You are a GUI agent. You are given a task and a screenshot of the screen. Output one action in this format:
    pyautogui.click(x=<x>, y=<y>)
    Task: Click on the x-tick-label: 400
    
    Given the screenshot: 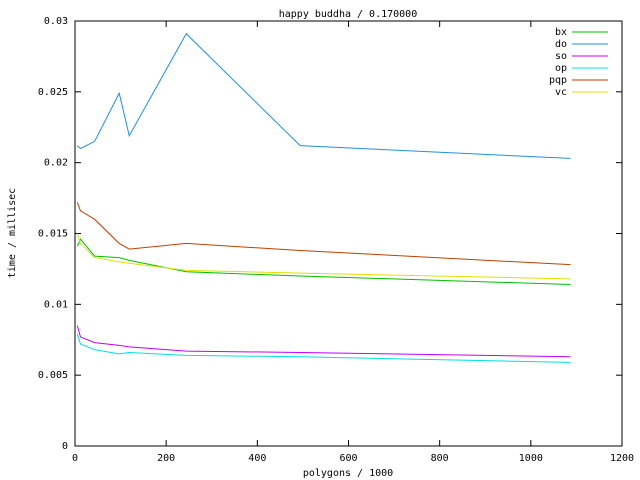 What is the action you would take?
    pyautogui.click(x=257, y=458)
    